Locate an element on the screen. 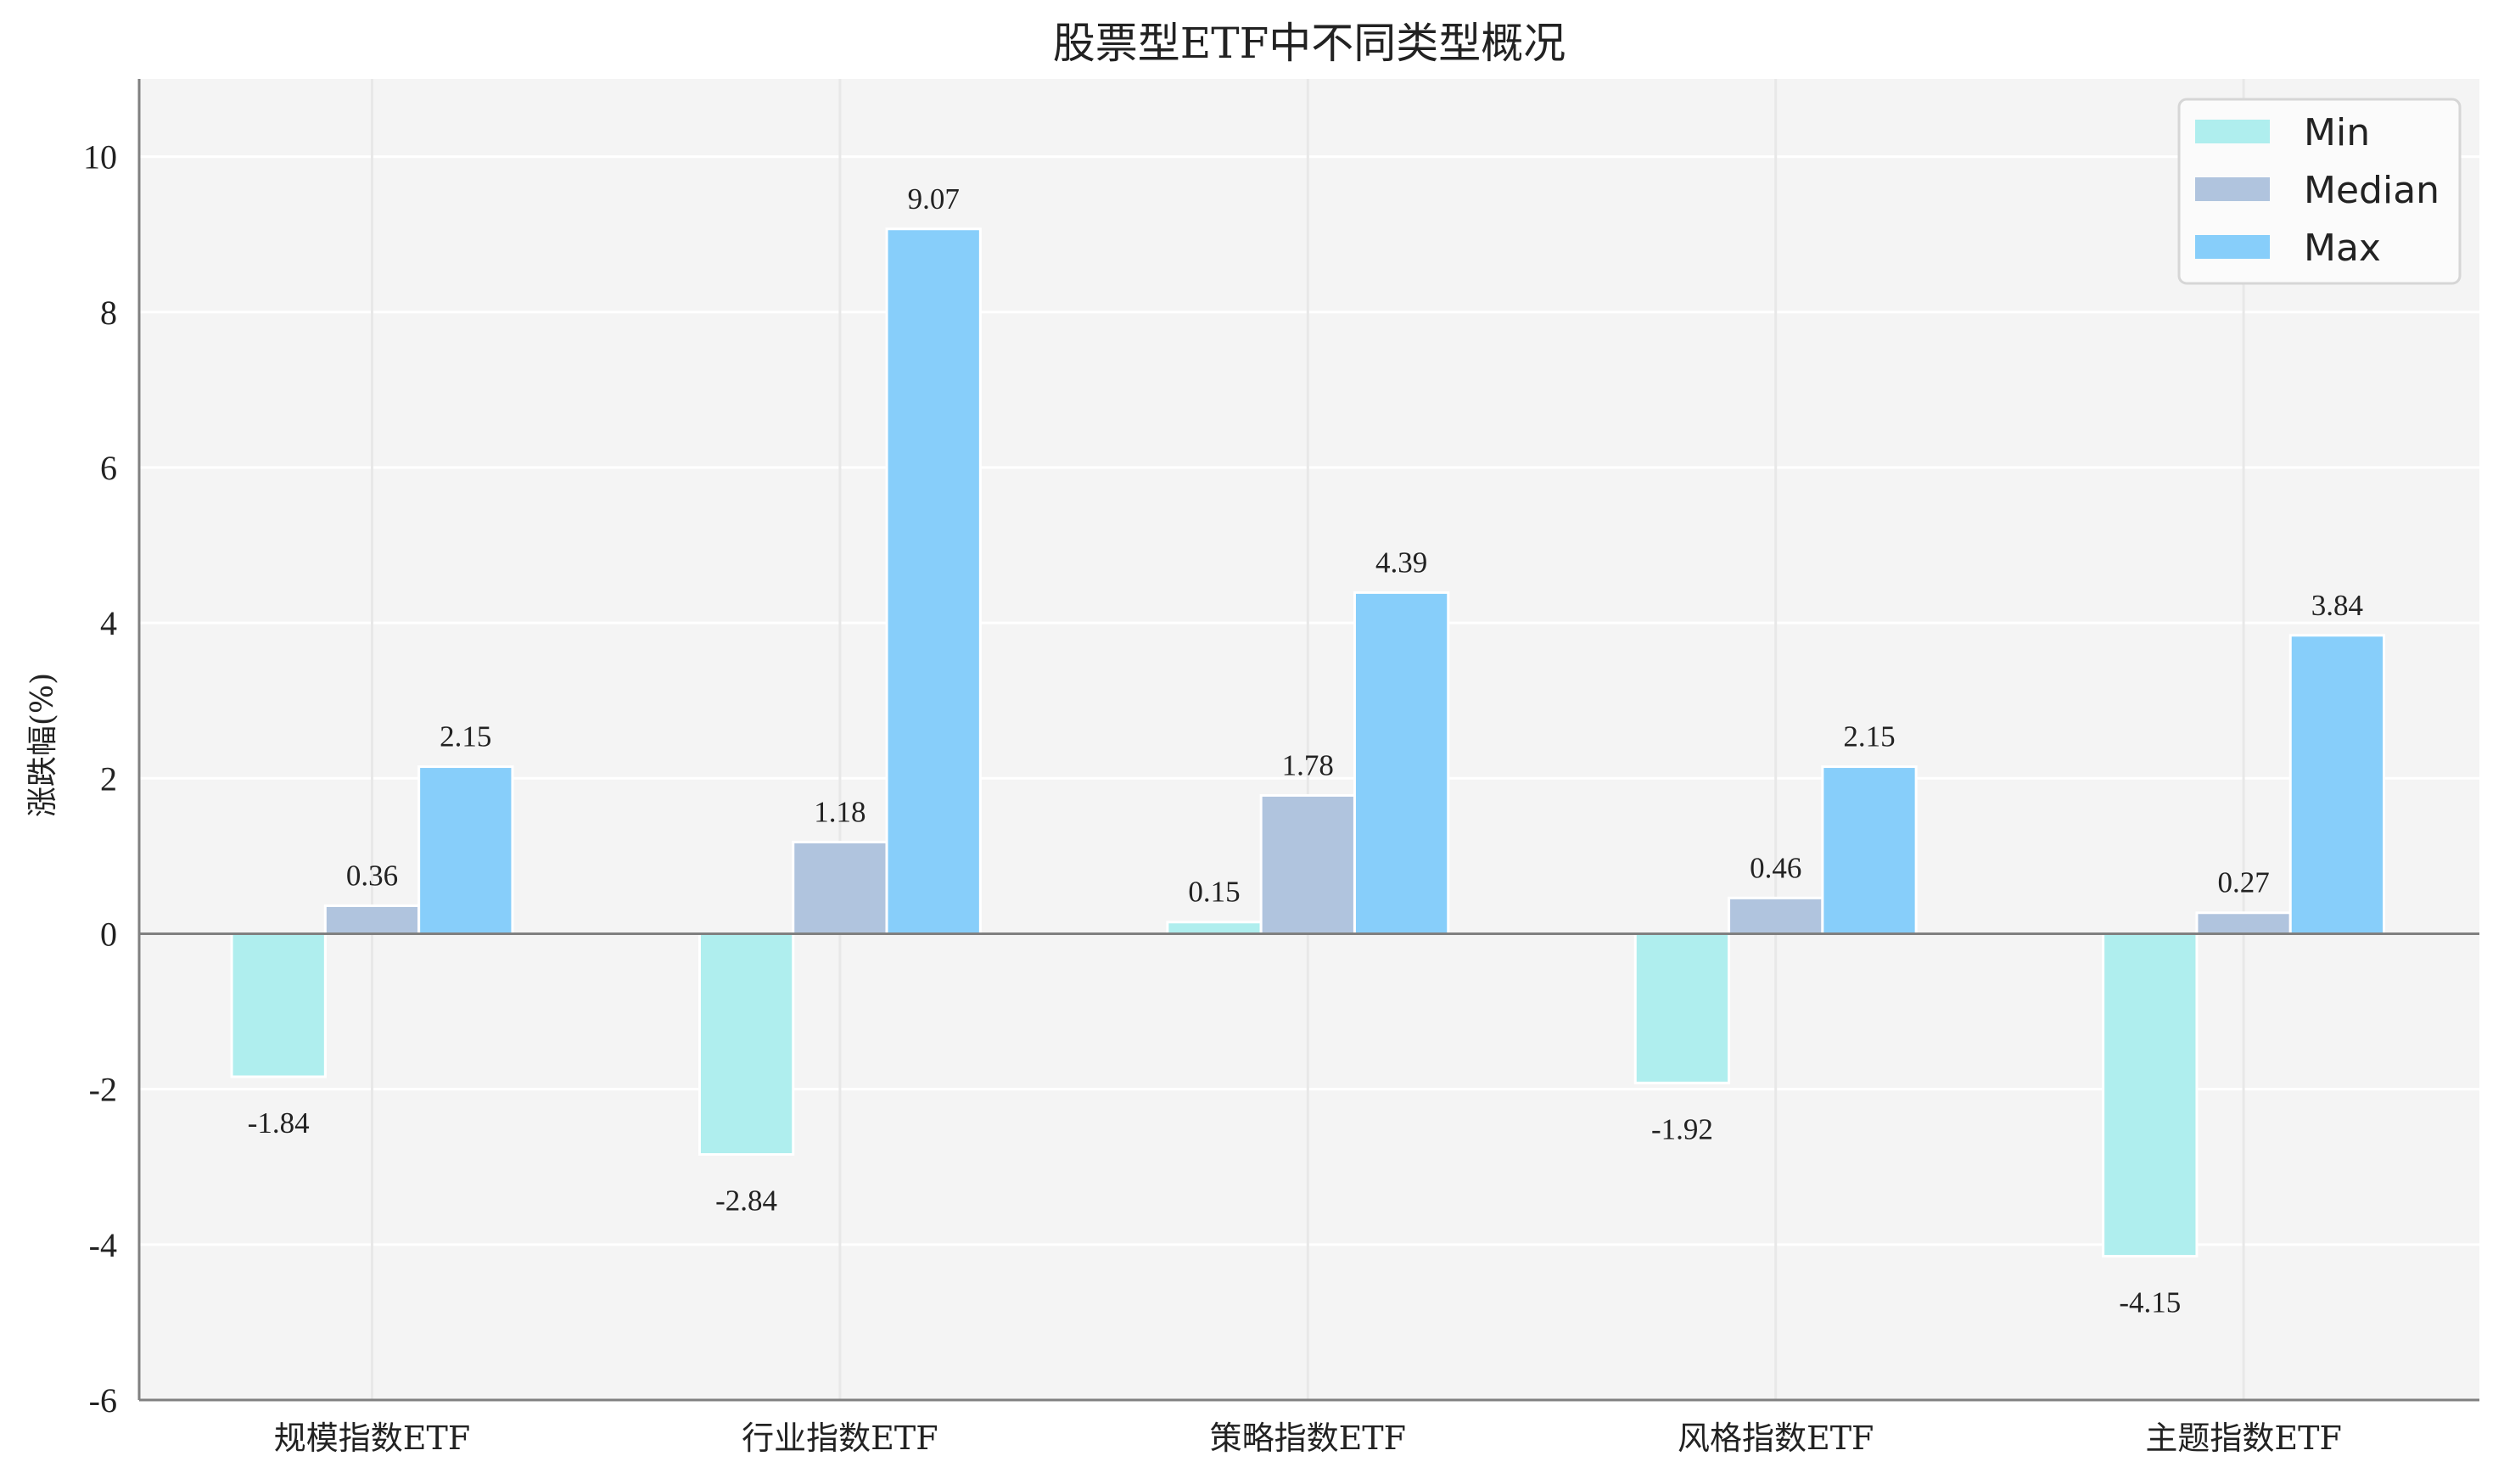  legend-swatch-min is located at coordinates (2232, 131).